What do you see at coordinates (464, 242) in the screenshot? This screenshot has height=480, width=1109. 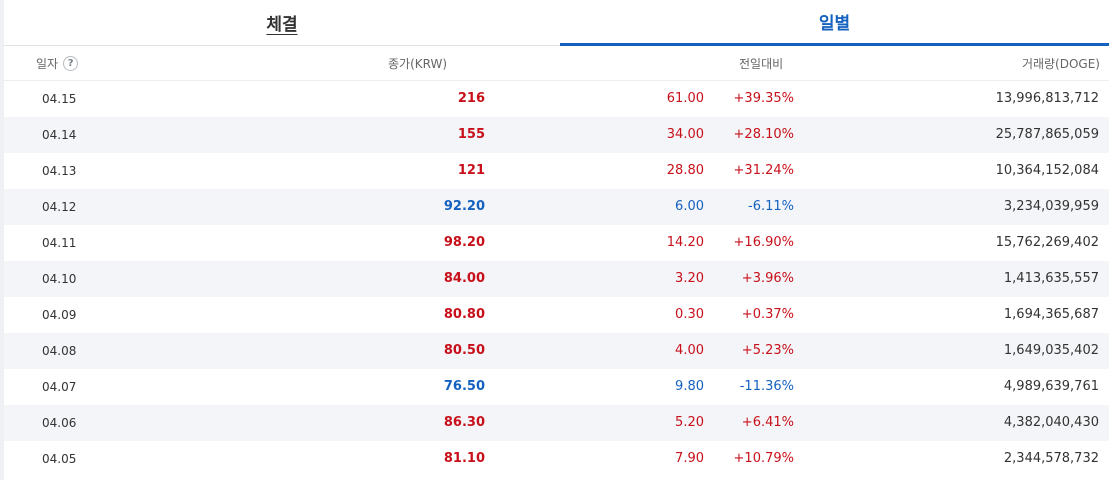 I see `cell-close: 98.20` at bounding box center [464, 242].